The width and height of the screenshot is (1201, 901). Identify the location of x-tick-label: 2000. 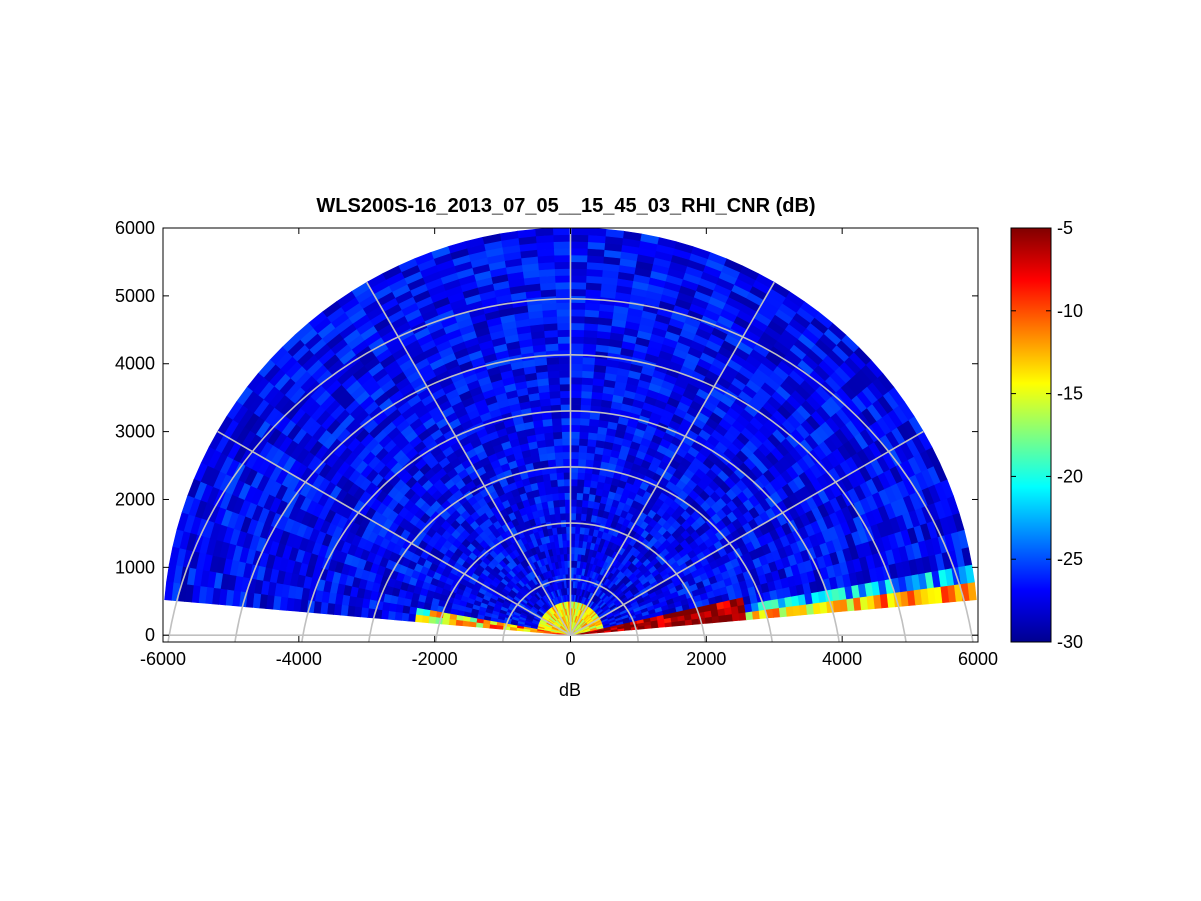
(706, 659).